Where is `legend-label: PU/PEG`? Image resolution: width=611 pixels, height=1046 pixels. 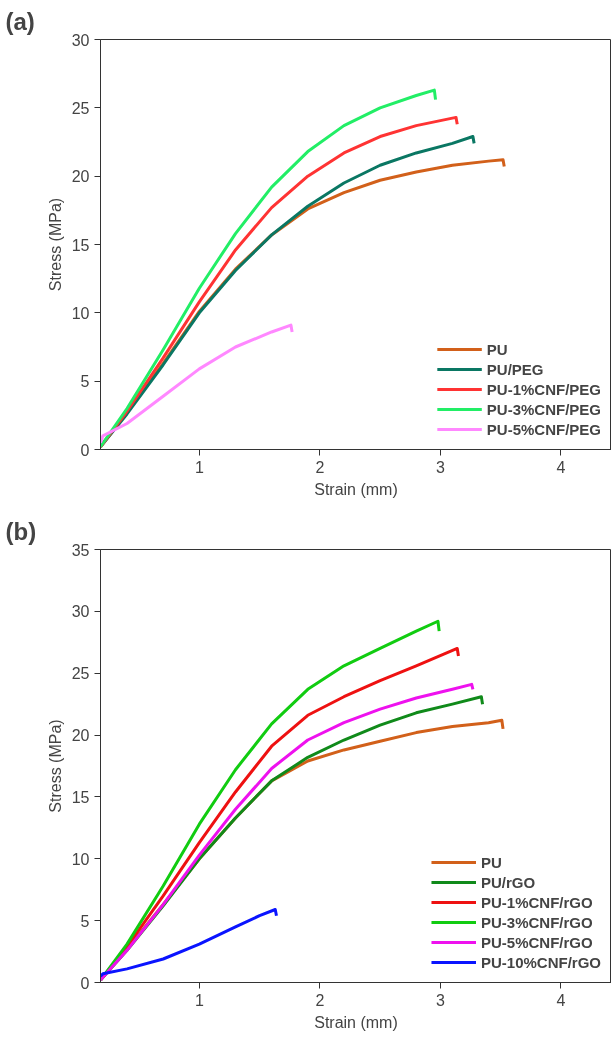
legend-label: PU/PEG is located at coordinates (515, 369).